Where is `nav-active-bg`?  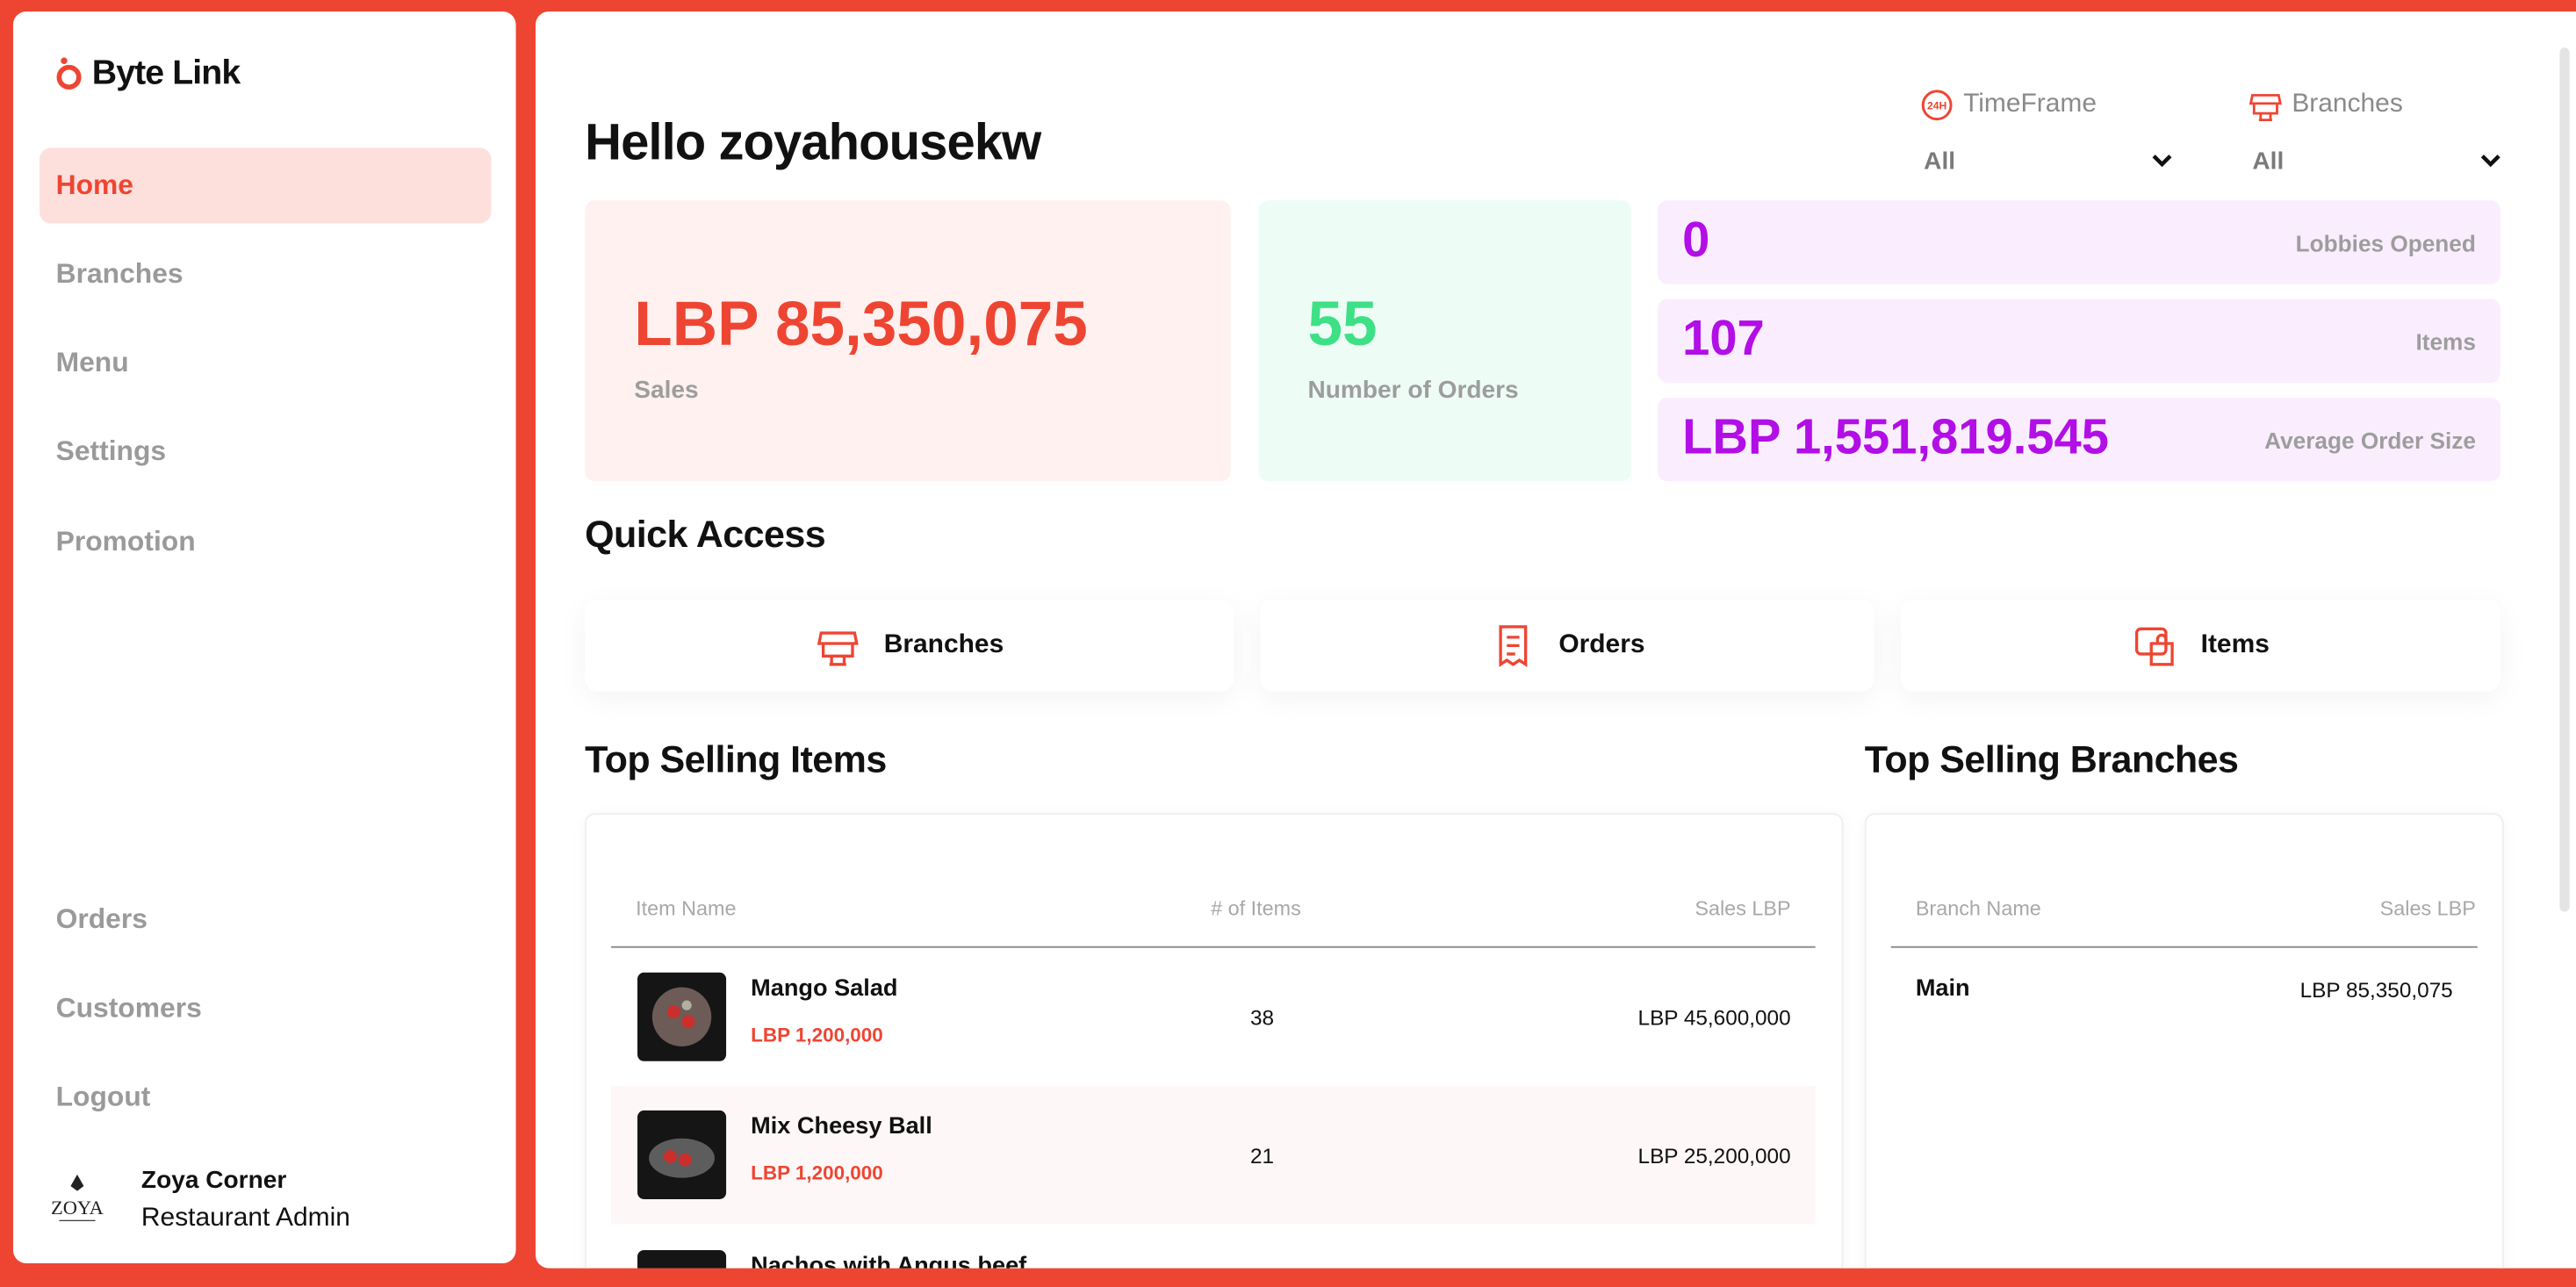
nav-active-bg is located at coordinates (265, 185).